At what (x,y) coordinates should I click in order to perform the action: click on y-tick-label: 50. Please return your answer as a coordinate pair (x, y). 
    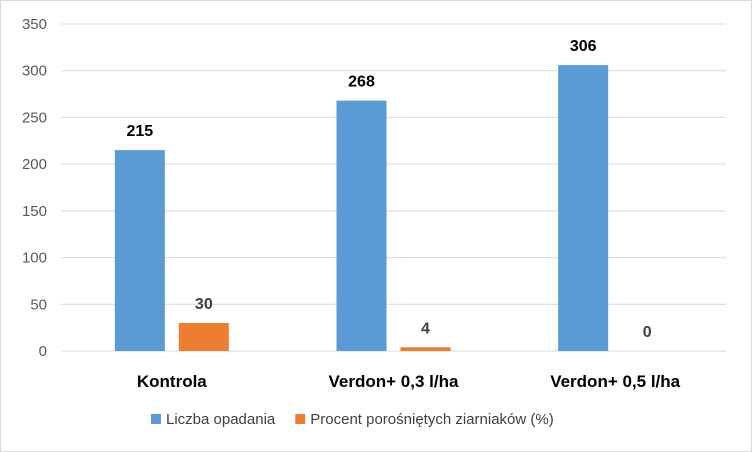
    Looking at the image, I should click on (38, 304).